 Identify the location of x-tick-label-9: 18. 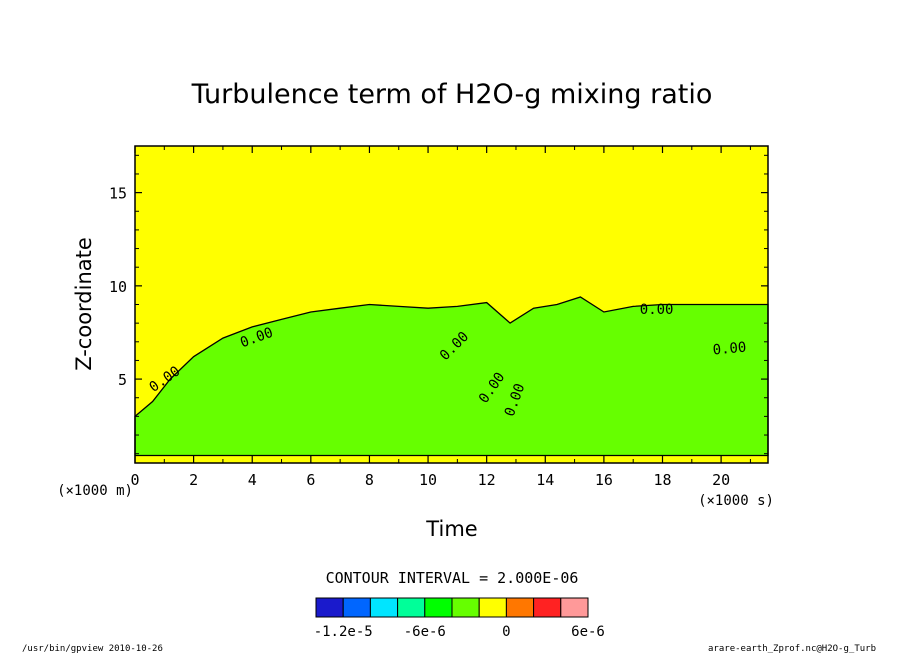
(662, 480).